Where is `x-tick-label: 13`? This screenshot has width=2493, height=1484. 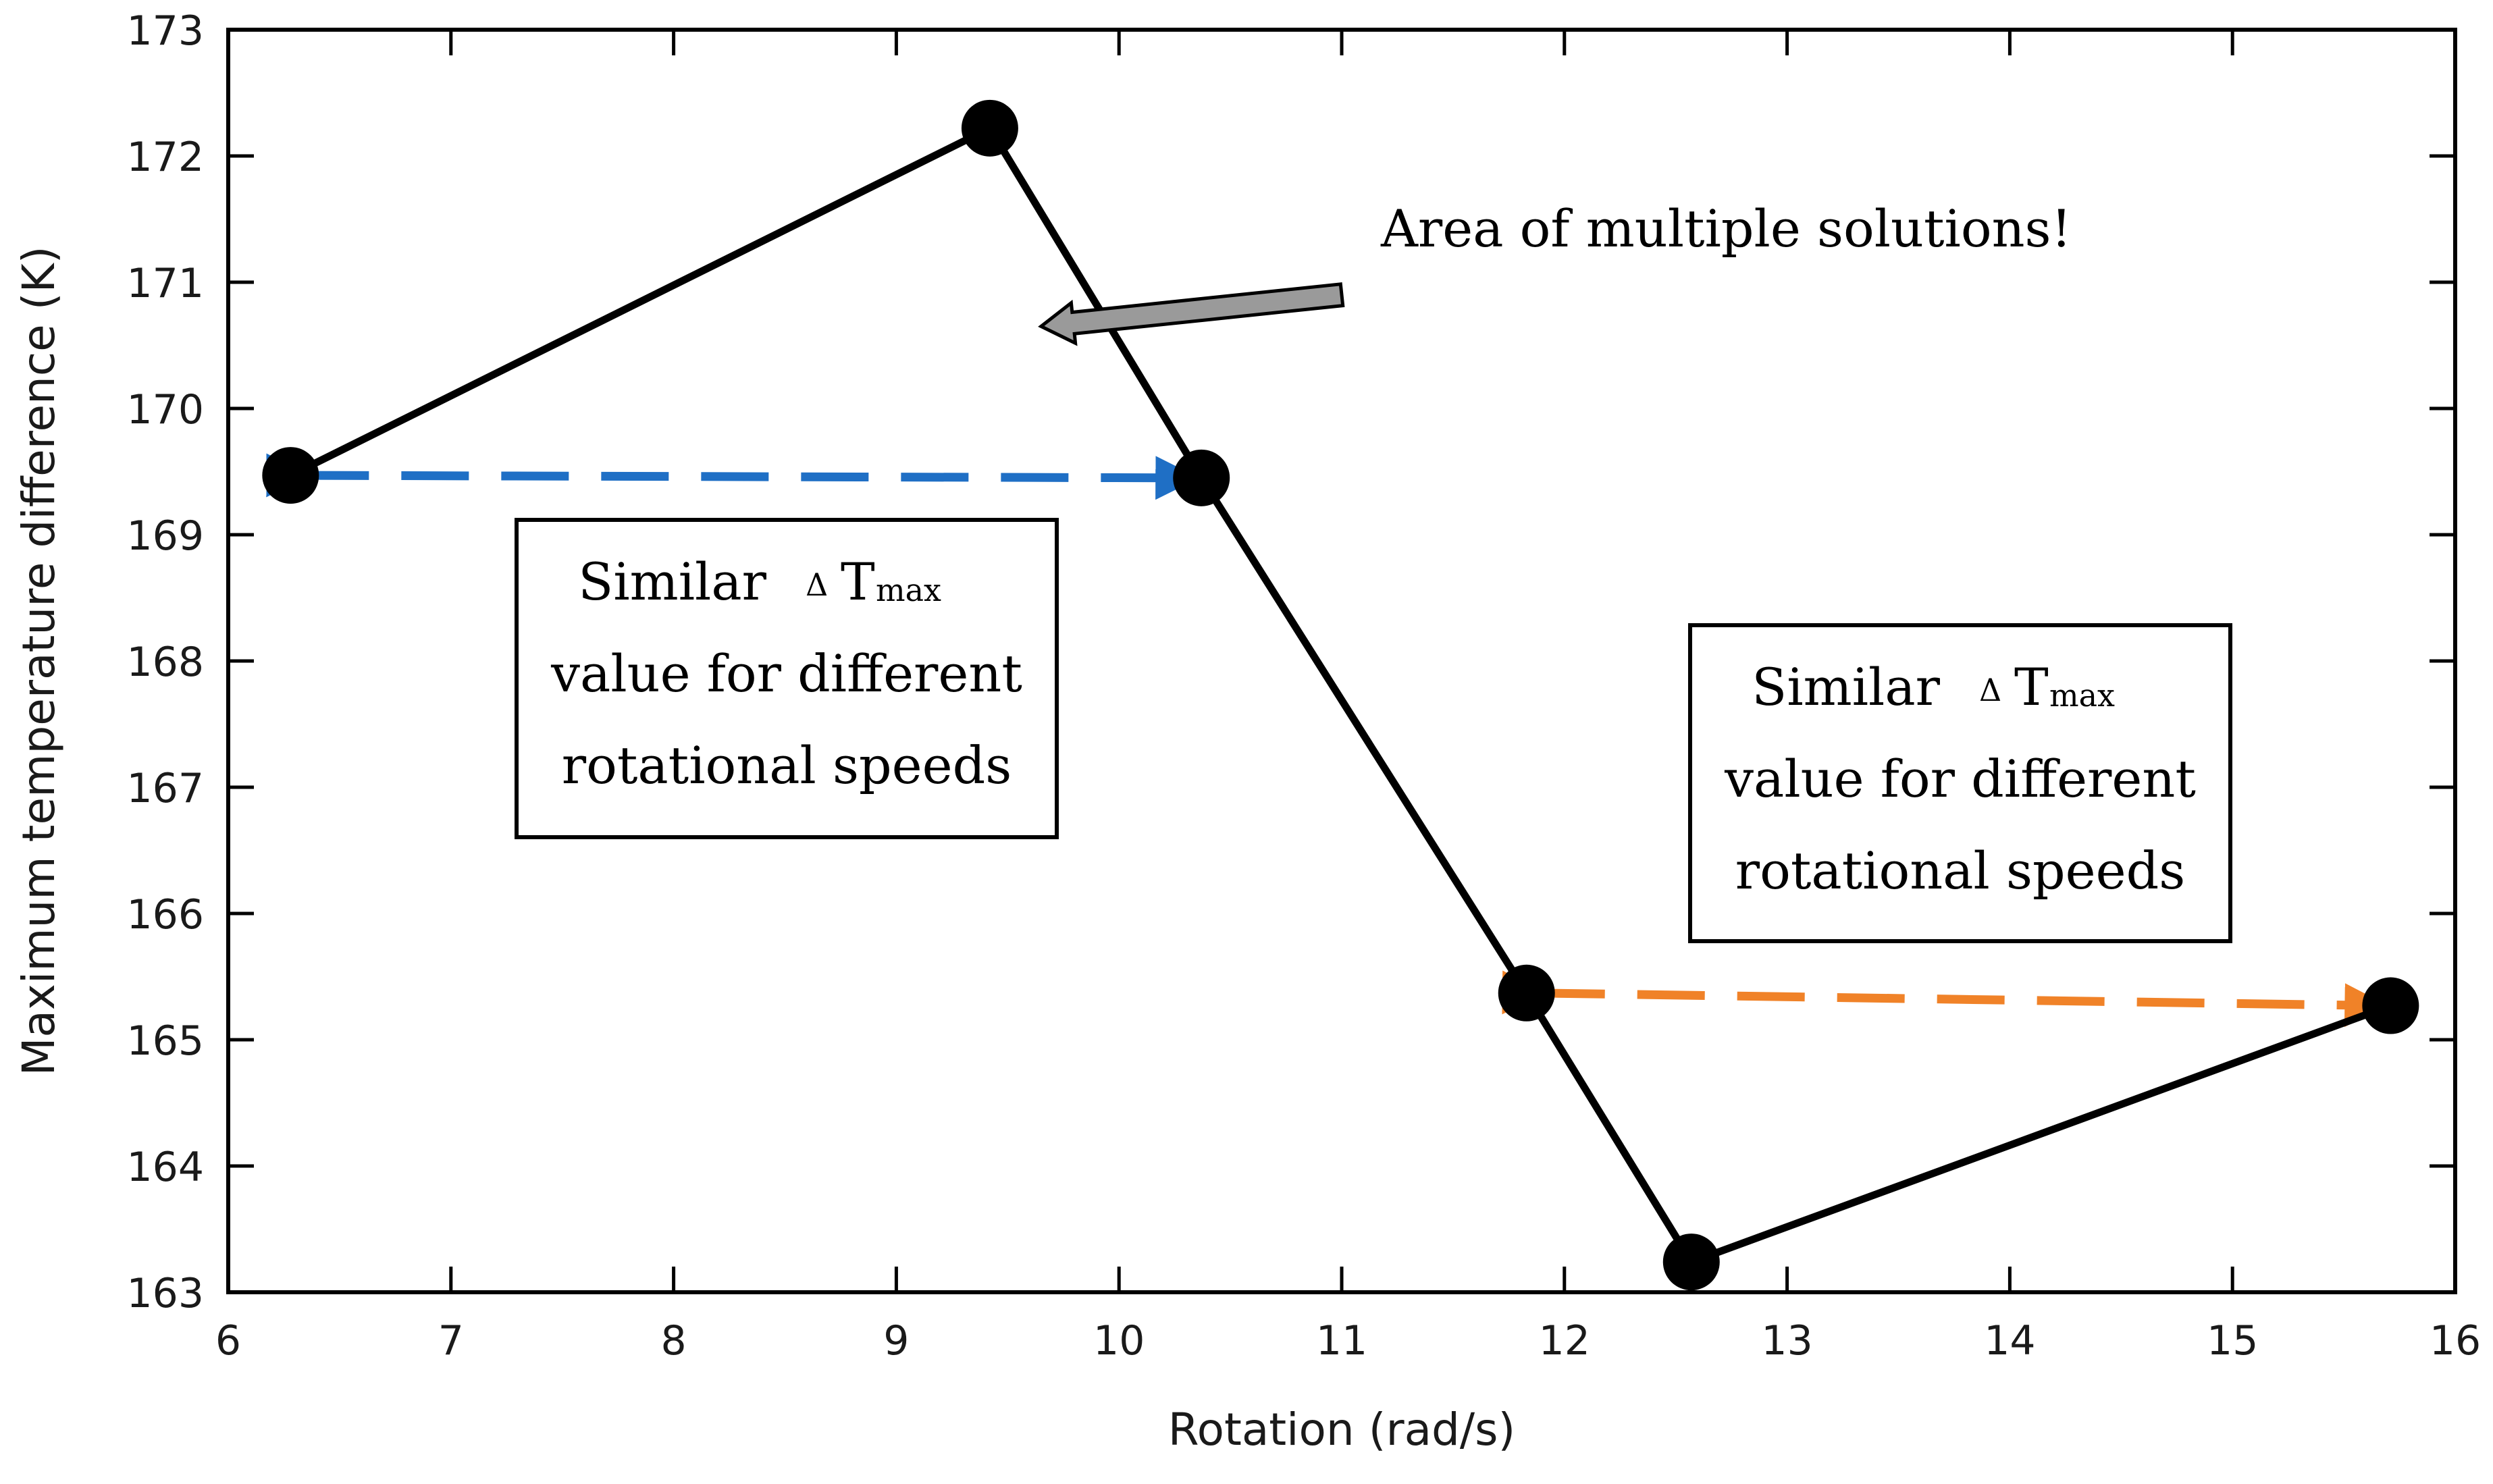
x-tick-label: 13 is located at coordinates (1786, 1340).